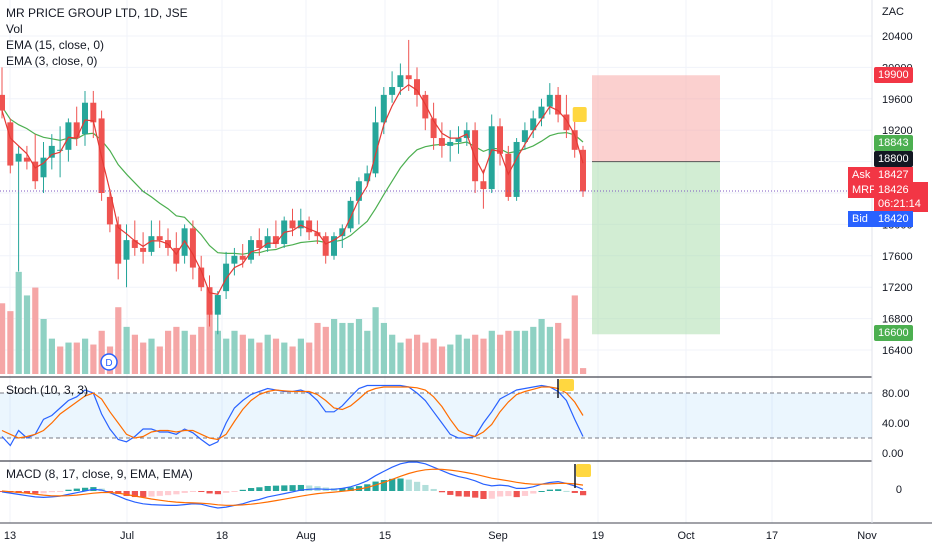 The height and width of the screenshot is (550, 932). Describe the element at coordinates (656, 118) in the screenshot. I see `position-profit-zone` at that location.